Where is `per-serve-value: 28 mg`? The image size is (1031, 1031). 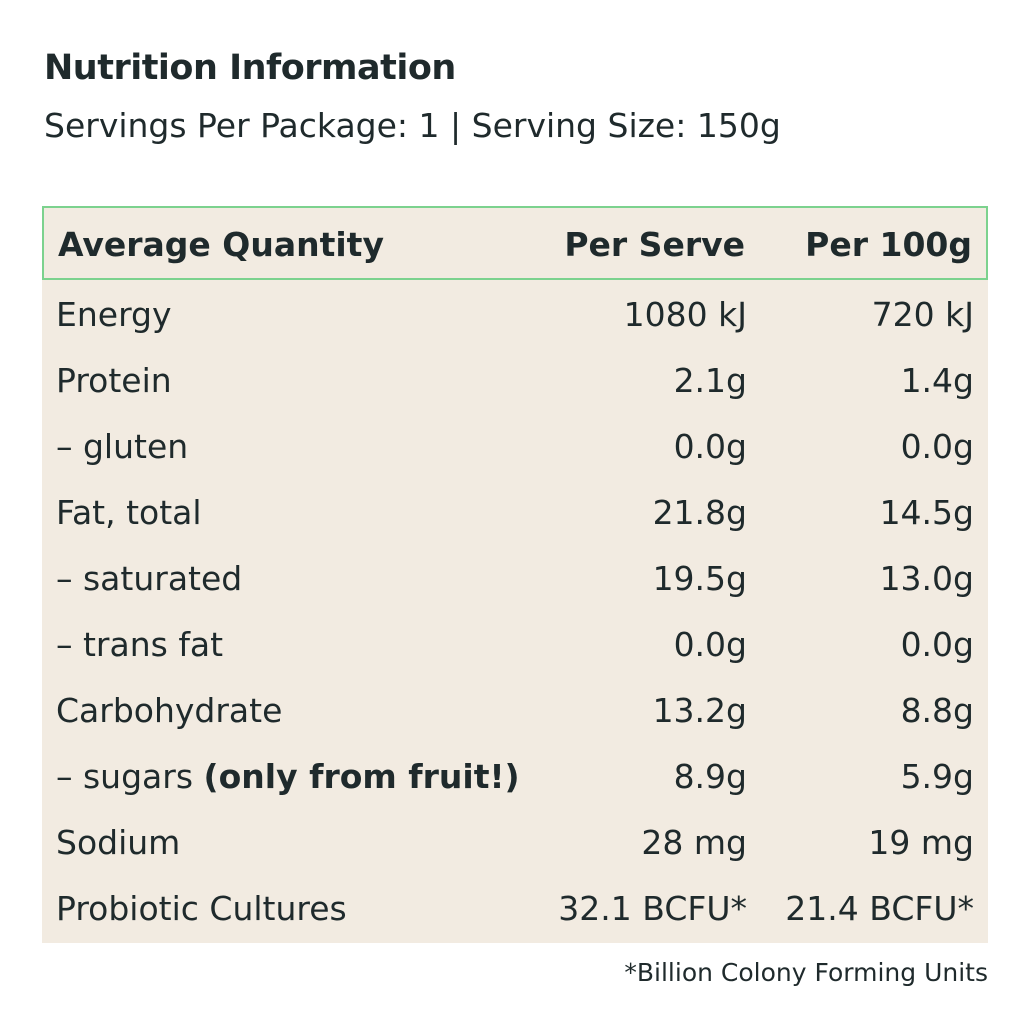
per-serve-value: 28 mg is located at coordinates (694, 842).